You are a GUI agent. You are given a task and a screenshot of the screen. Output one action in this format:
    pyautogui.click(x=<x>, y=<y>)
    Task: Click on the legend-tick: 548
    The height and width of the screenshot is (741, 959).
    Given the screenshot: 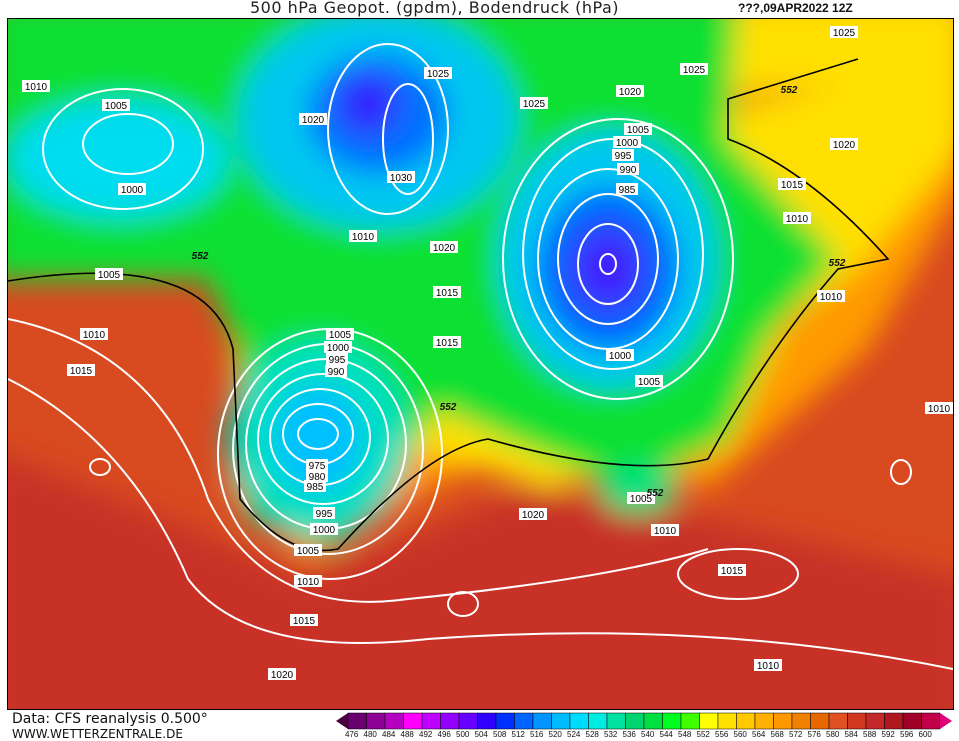 What is the action you would take?
    pyautogui.click(x=685, y=734)
    